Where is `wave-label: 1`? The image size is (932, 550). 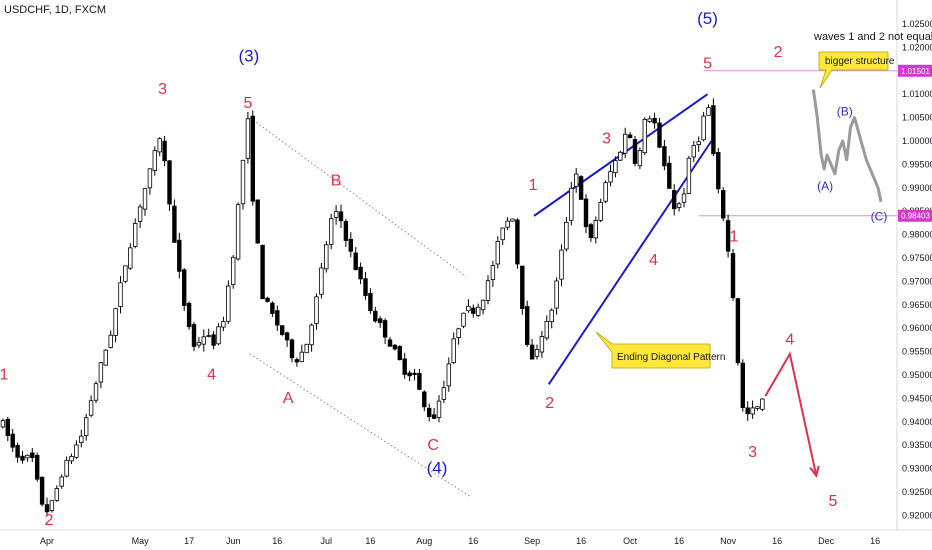
wave-label: 1 is located at coordinates (533, 185).